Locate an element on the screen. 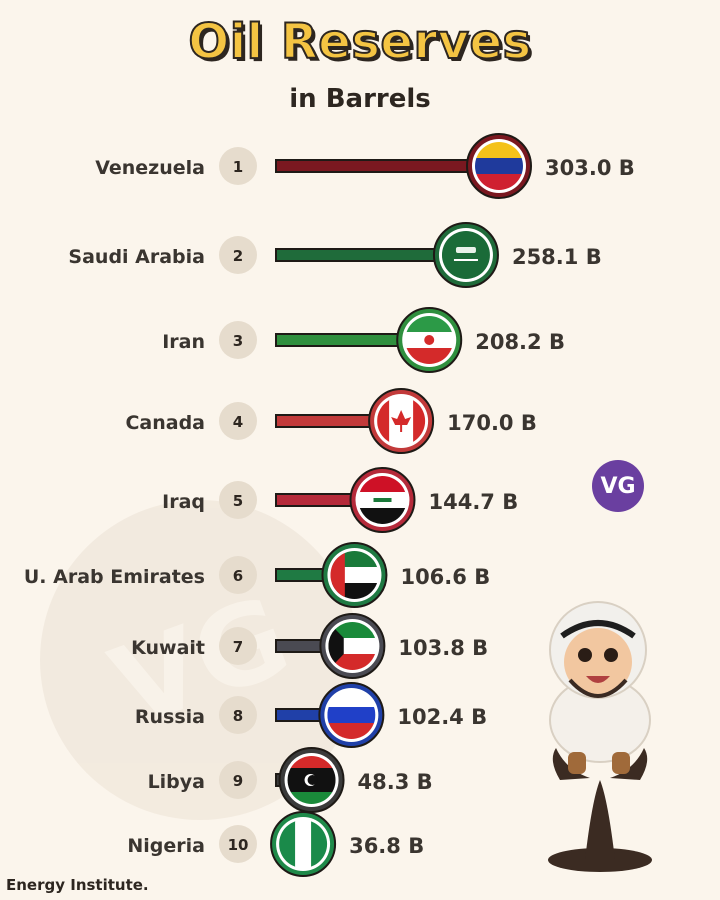 The image size is (720, 900). rank-number: 4 is located at coordinates (238, 422).